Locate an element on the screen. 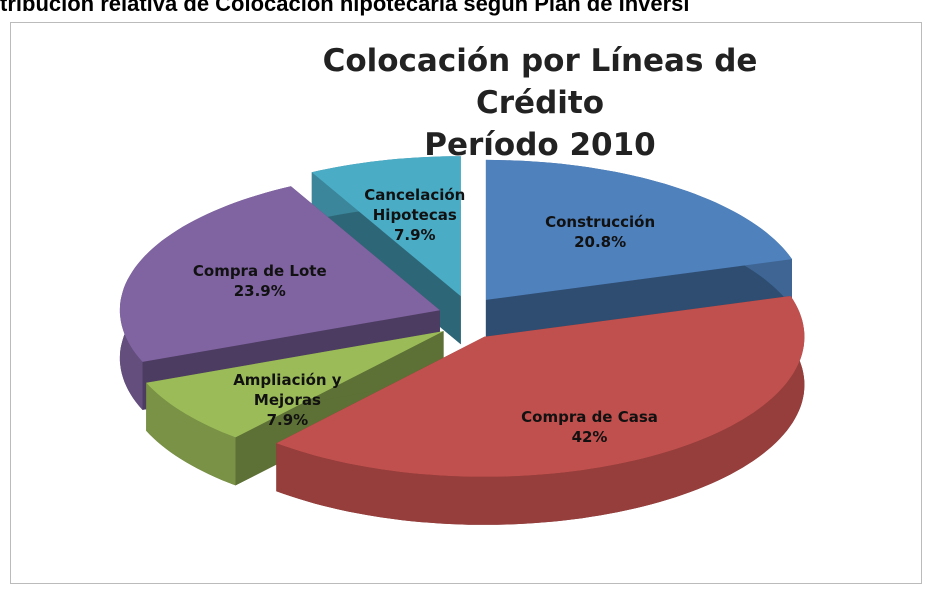  slice-name: Compra de Lote is located at coordinates (259, 271).